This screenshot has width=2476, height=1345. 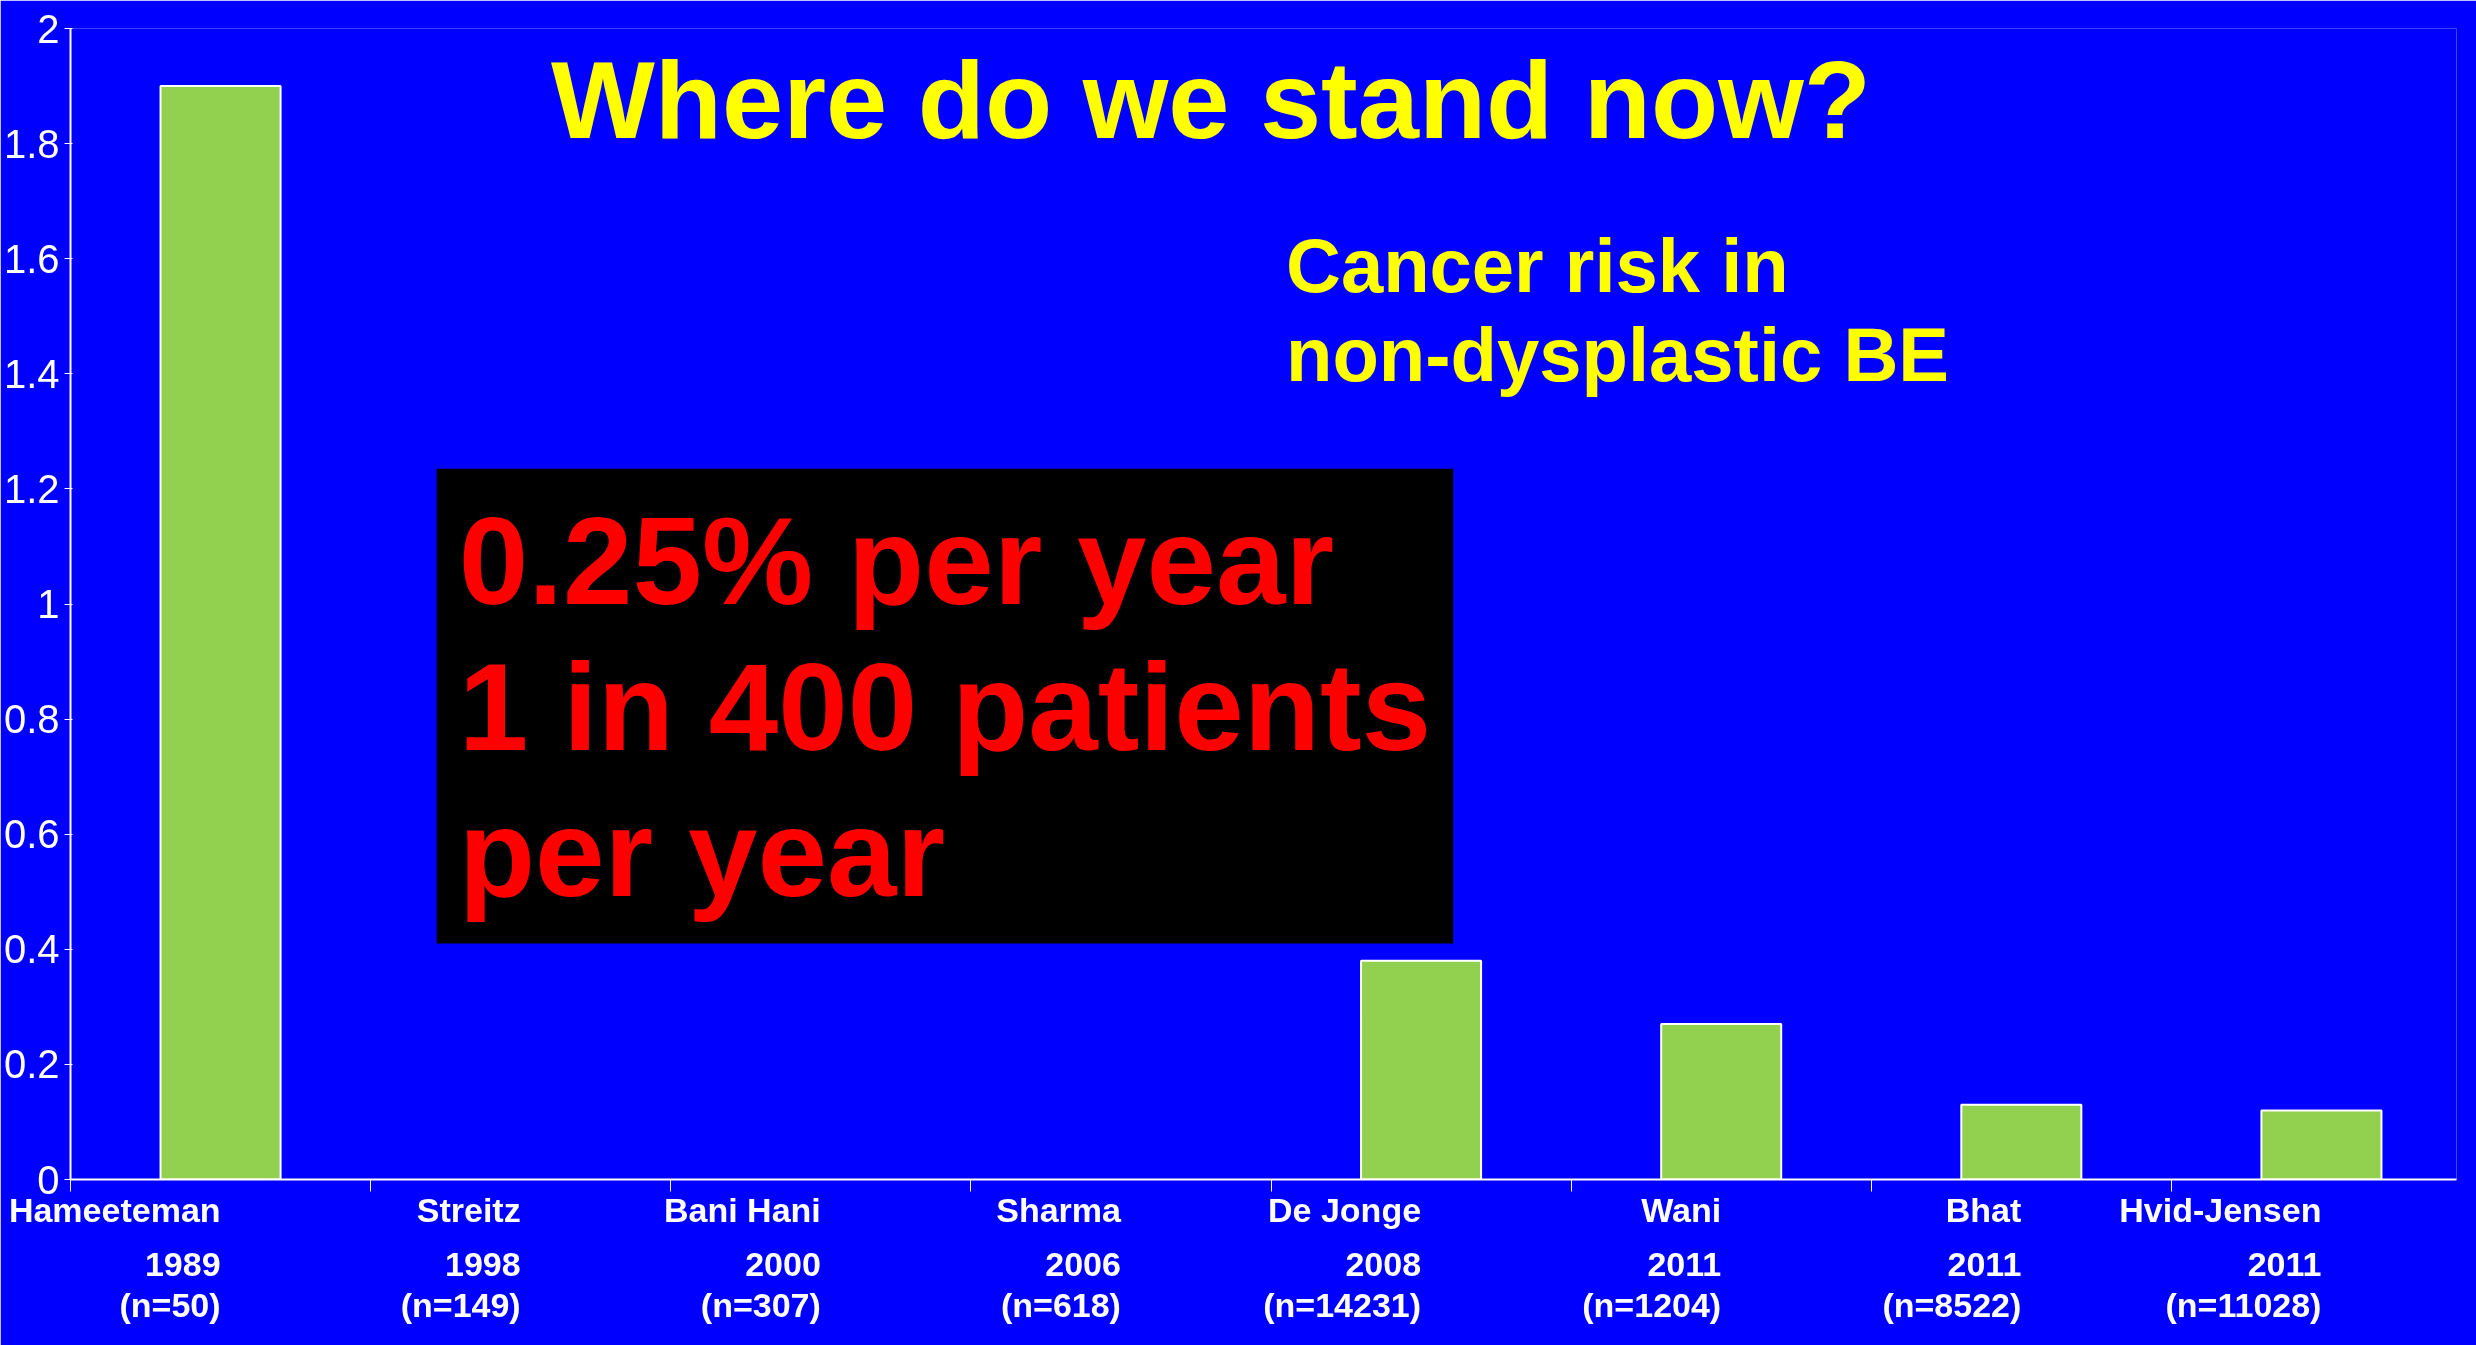 I want to click on y-tick-label: 0.8, so click(x=31, y=719).